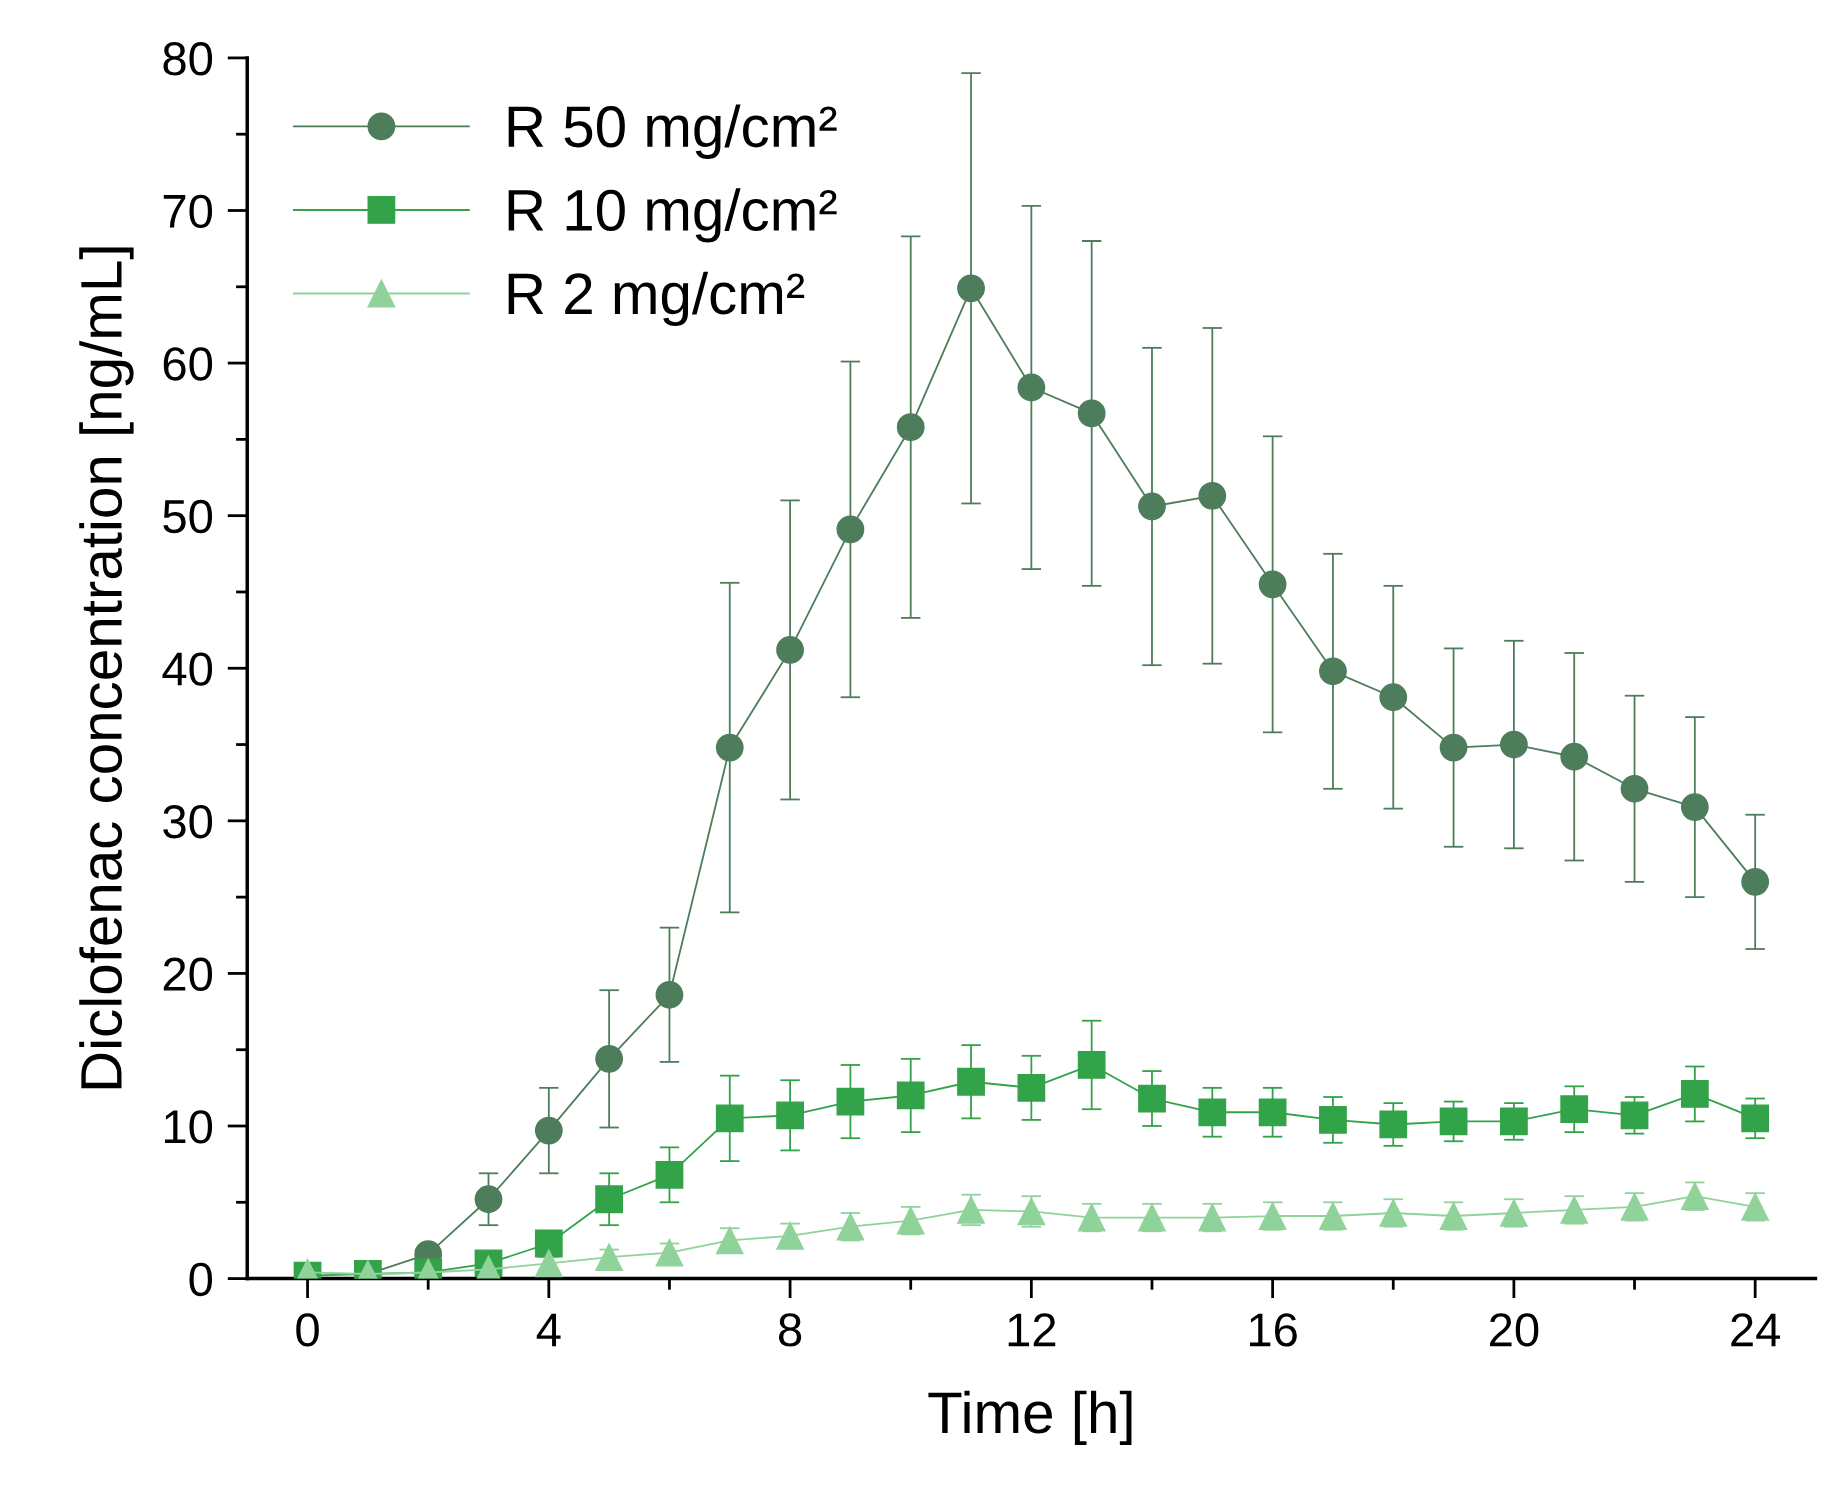  Describe the element at coordinates (672, 131) in the screenshot. I see `legend-label: R 50 mg/cm²` at that location.